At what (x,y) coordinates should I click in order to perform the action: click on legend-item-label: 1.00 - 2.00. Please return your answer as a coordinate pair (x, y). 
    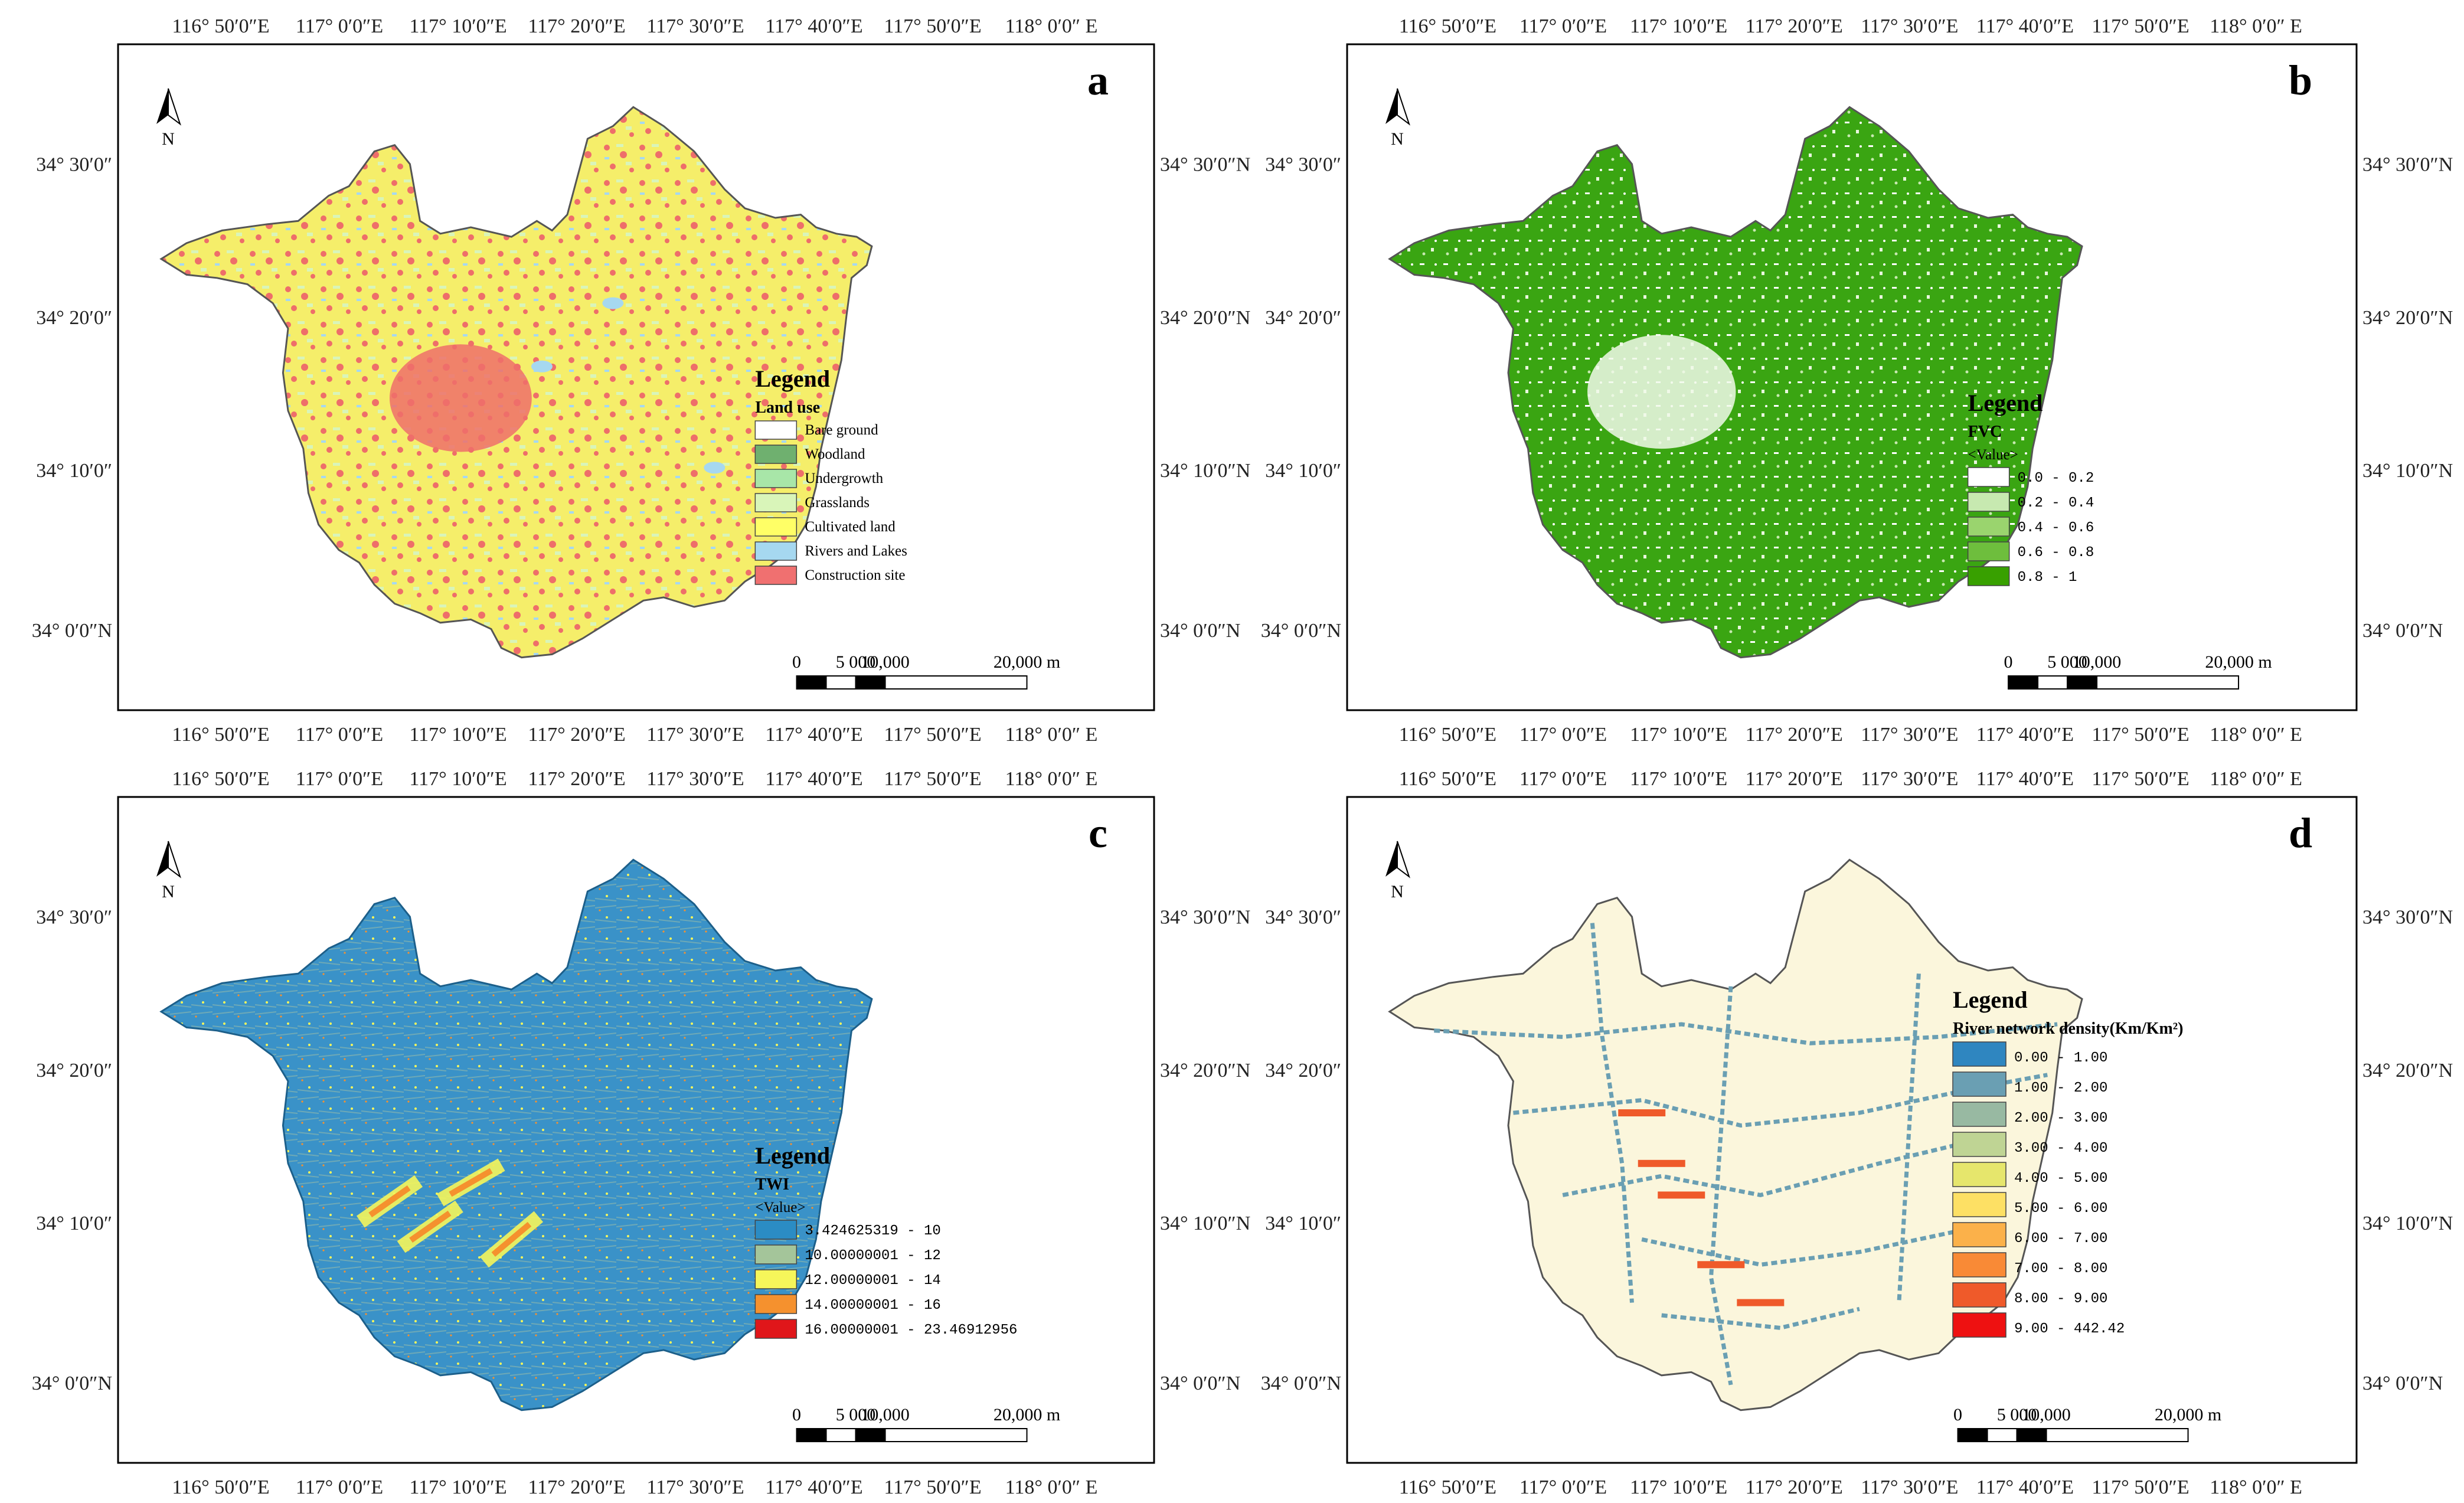
    Looking at the image, I should click on (2060, 1088).